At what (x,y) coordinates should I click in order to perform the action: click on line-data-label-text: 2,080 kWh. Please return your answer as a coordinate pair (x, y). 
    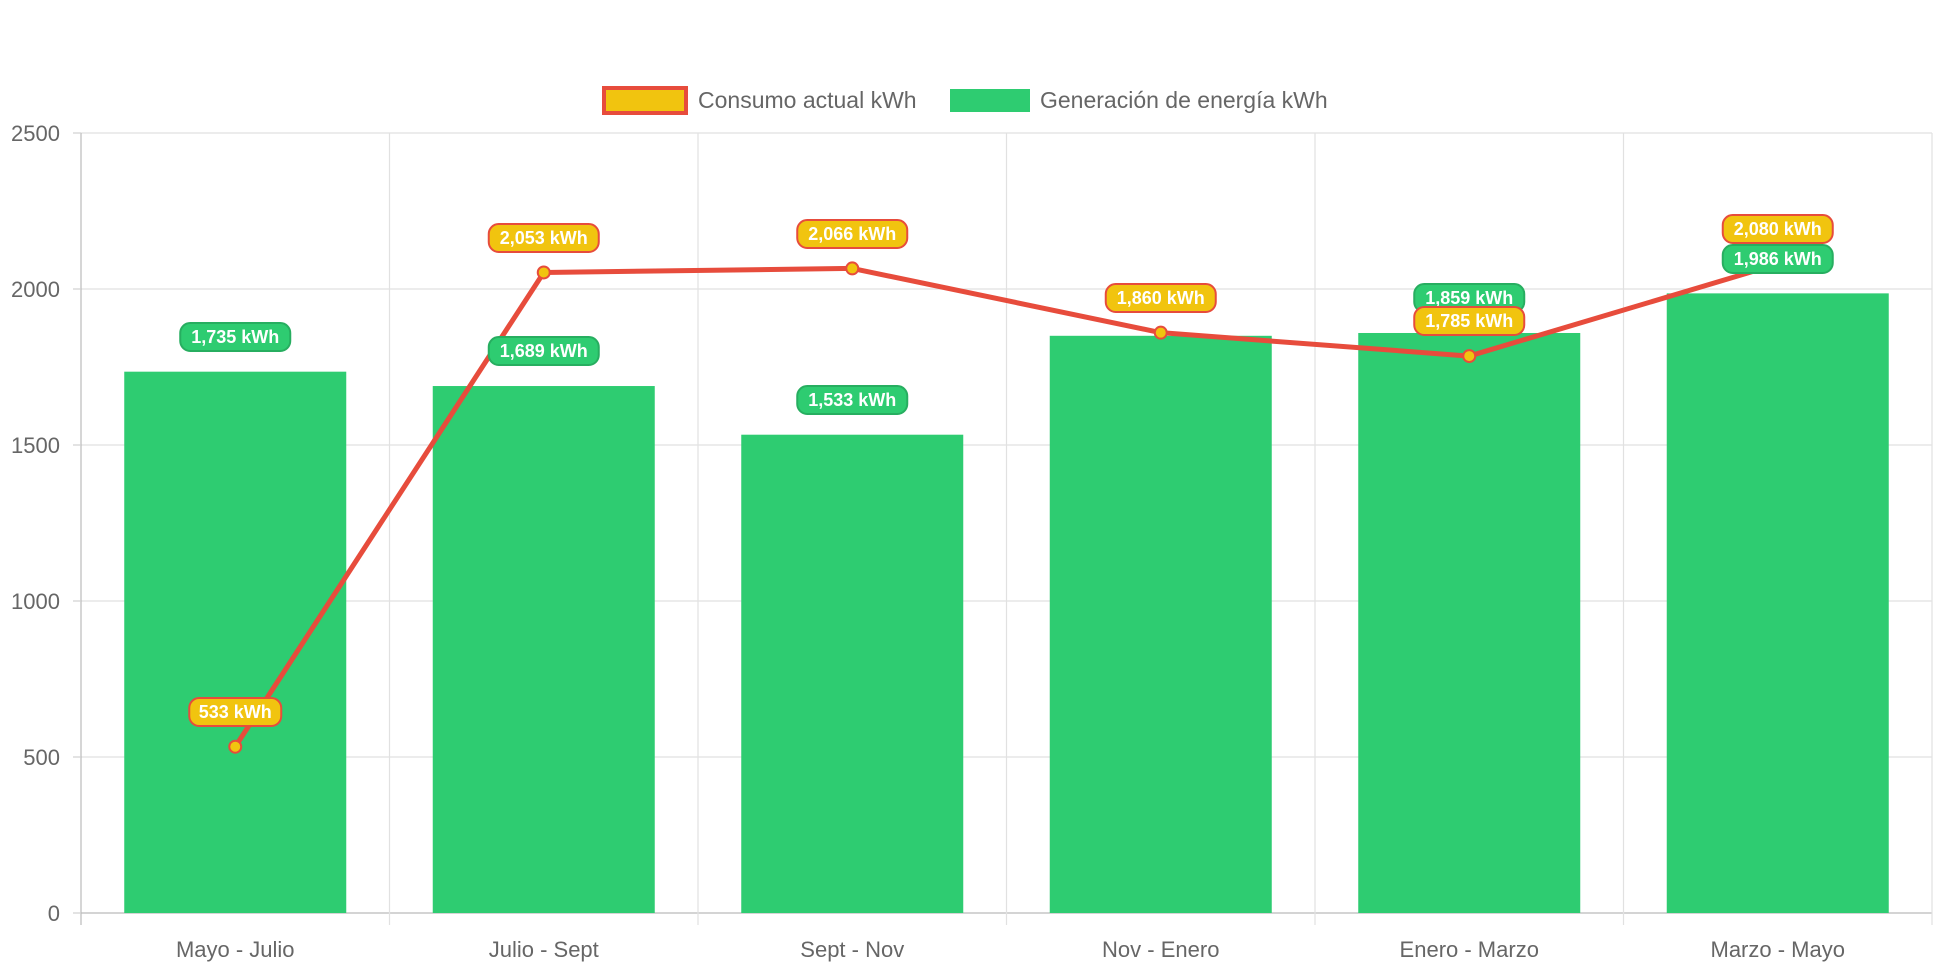
    Looking at the image, I should click on (1778, 229).